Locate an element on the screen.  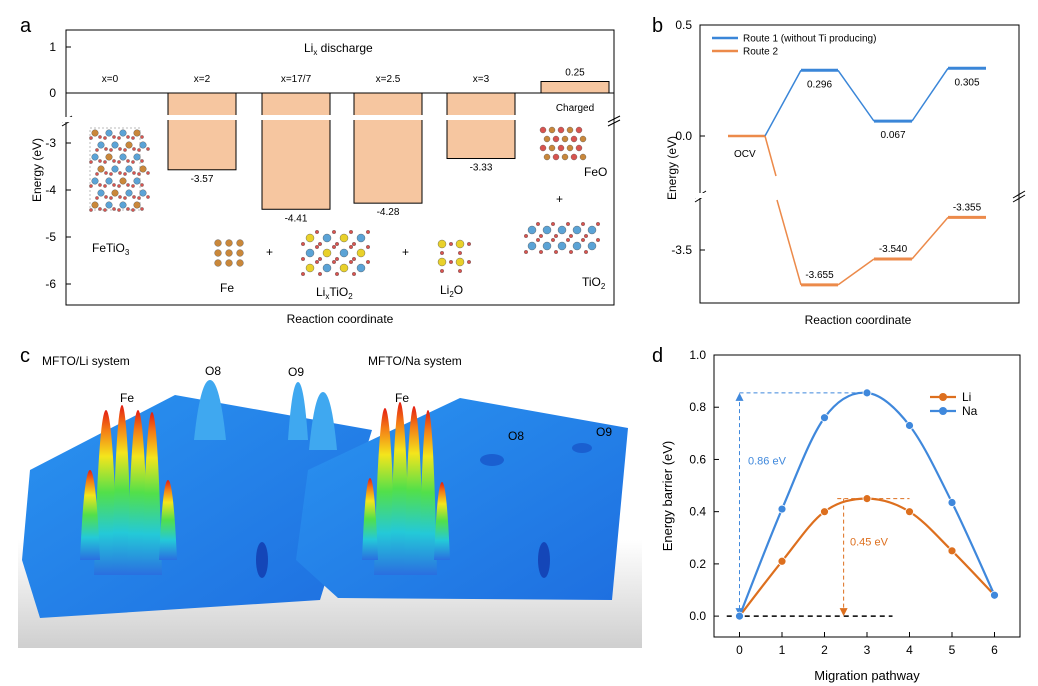
y-tick-label-d: 1.0 is located at coordinates (697, 355).